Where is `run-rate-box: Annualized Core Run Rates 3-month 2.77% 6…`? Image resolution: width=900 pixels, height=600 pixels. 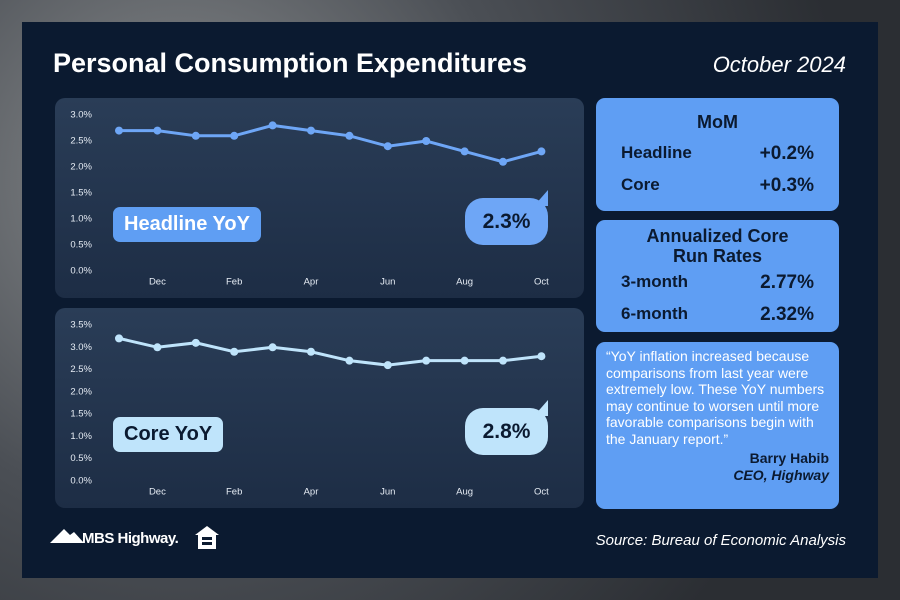 run-rate-box: Annualized Core Run Rates 3-month 2.77% 6… is located at coordinates (717, 276).